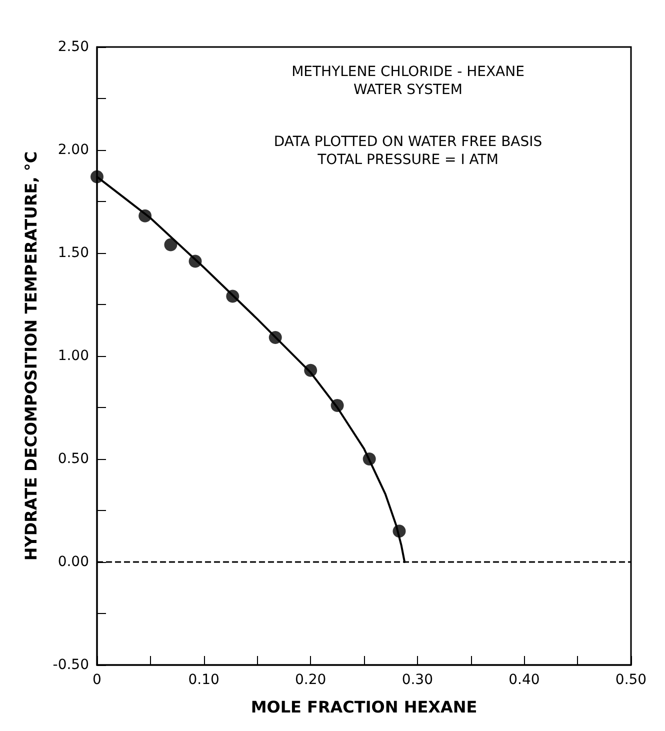 Image resolution: width=665 pixels, height=731 pixels. I want to click on x-axis-title: MOLE FRACTION HEXANE, so click(364, 707).